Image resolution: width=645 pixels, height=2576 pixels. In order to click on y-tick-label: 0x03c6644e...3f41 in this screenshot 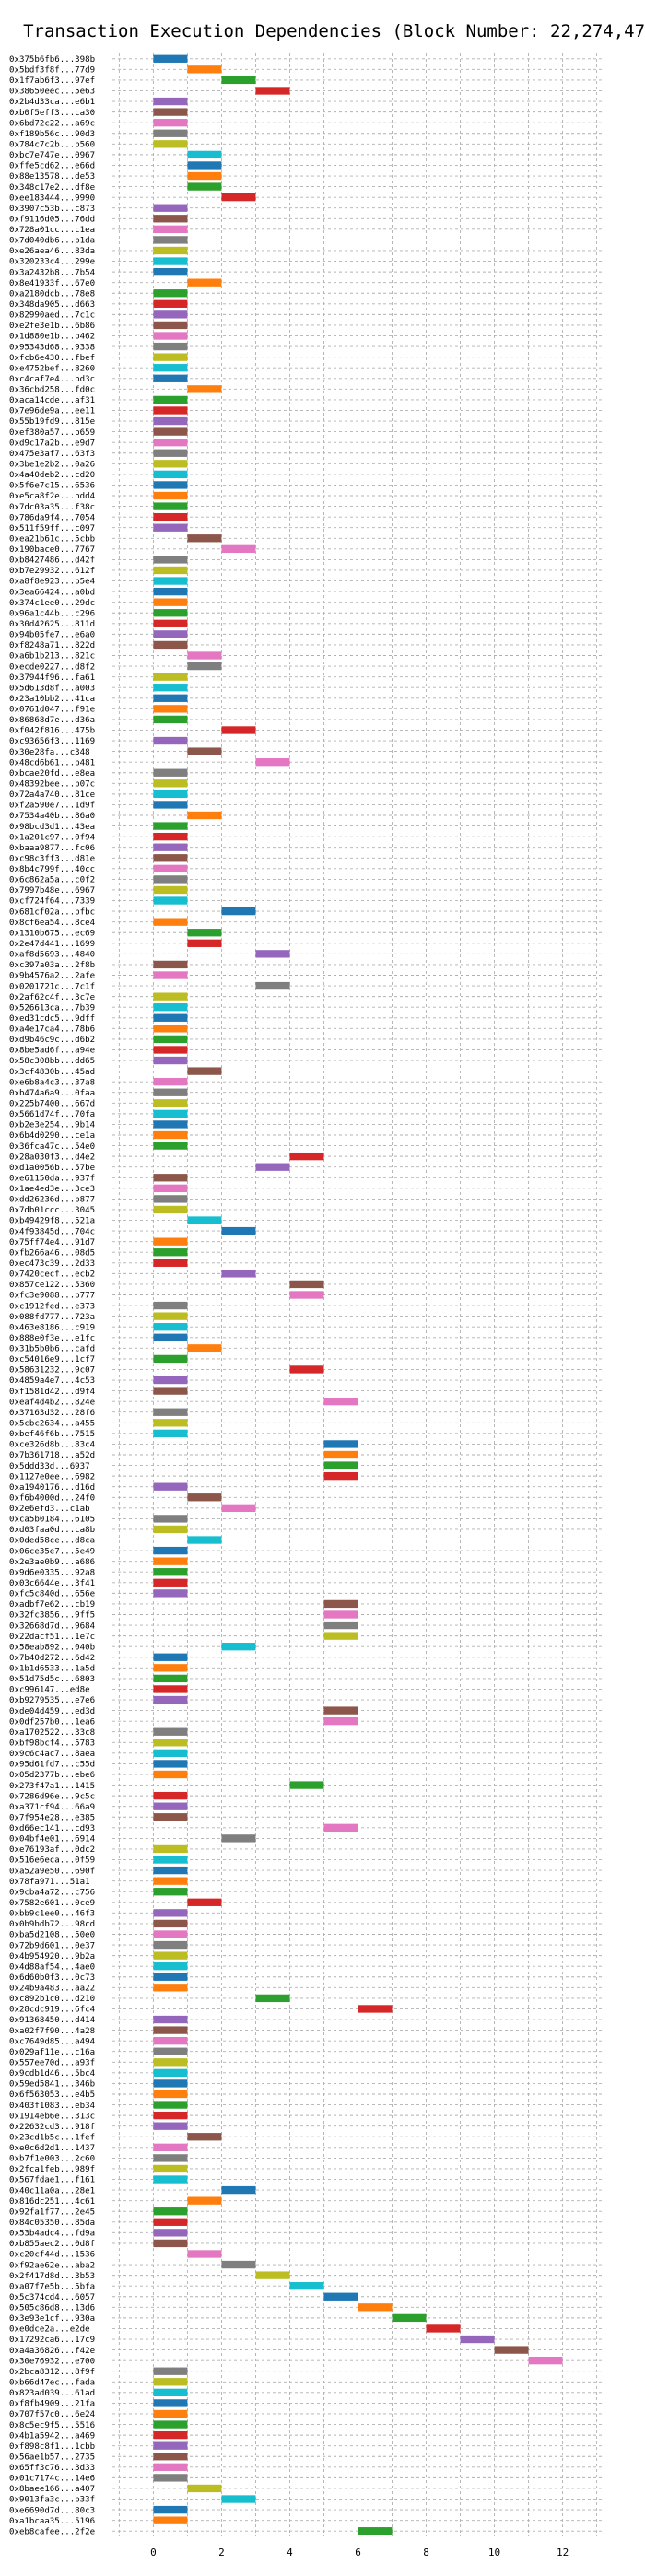, I will do `click(52, 1583)`.